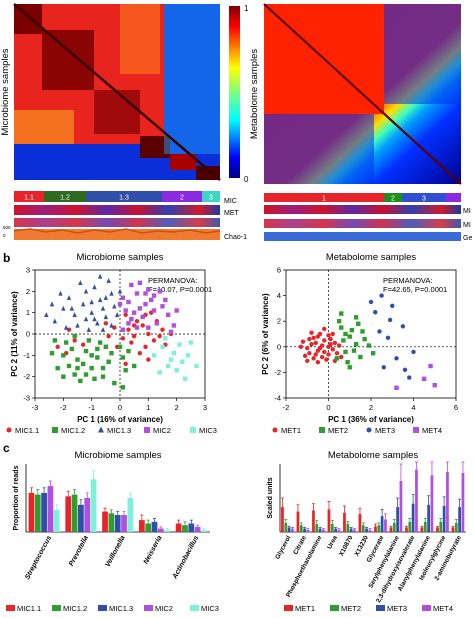 The image size is (474, 618). Describe the element at coordinates (205, 407) in the screenshot. I see `x-tick-label: 3` at that location.